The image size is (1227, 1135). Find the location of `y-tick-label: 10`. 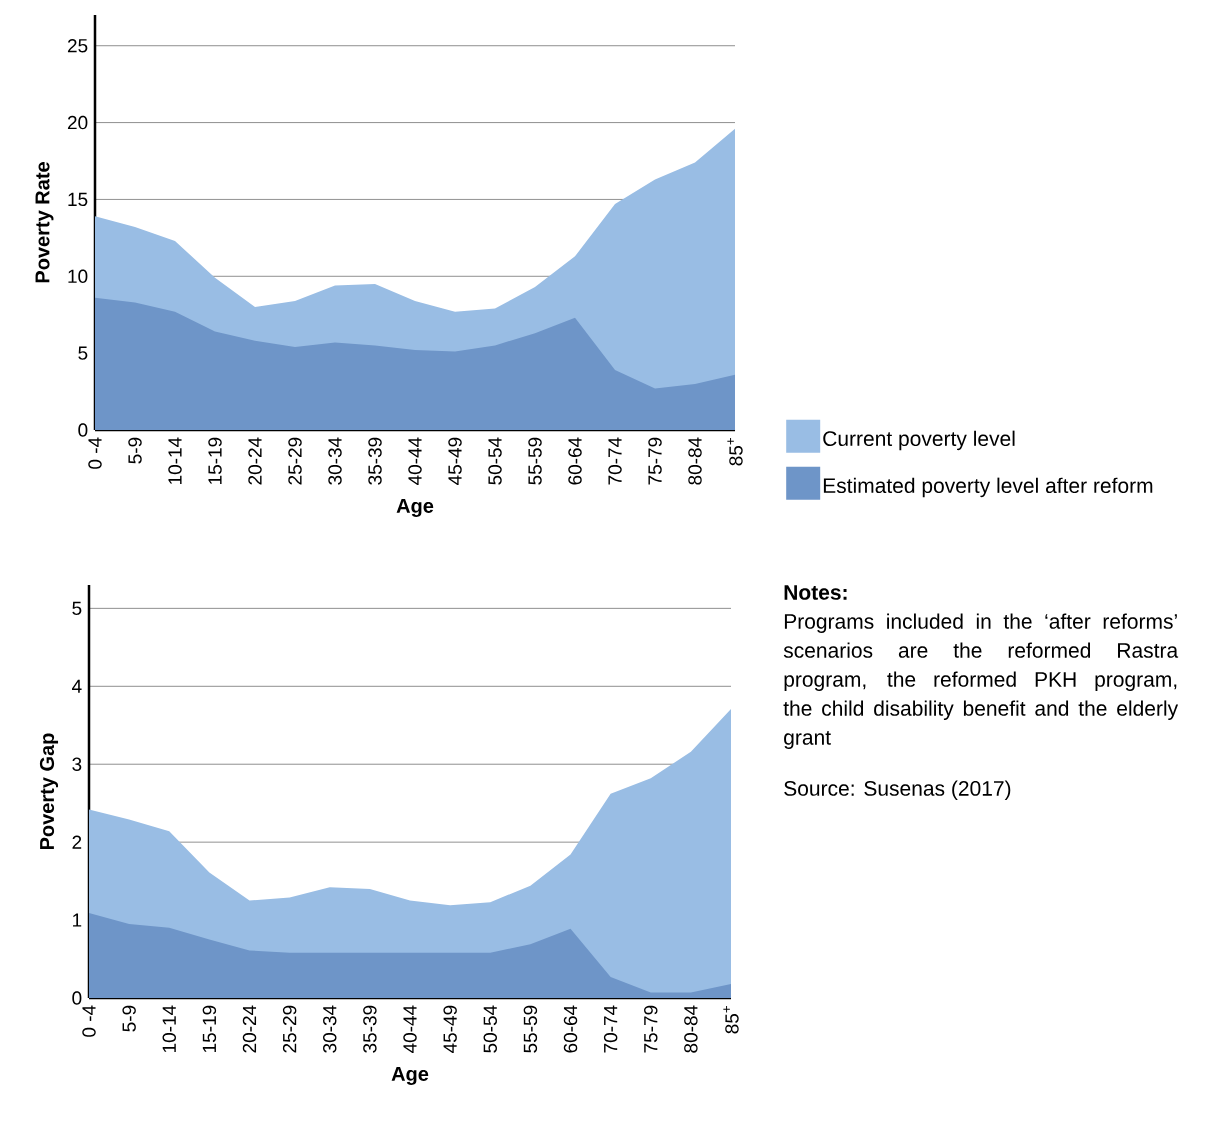

y-tick-label: 10 is located at coordinates (78, 276).